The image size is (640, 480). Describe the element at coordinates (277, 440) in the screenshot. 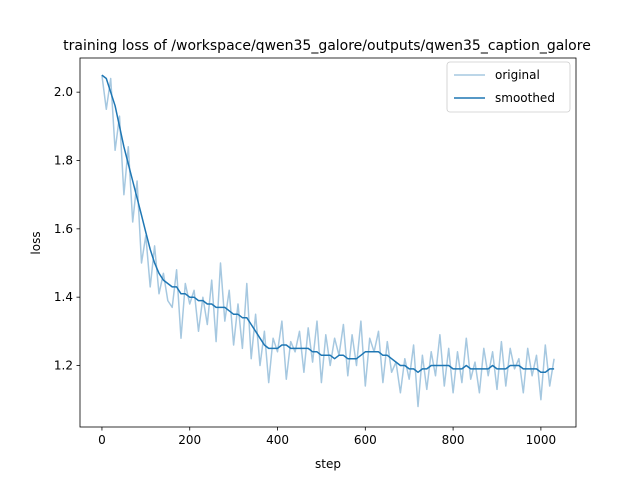

I see `x-tick-label: 400` at that location.